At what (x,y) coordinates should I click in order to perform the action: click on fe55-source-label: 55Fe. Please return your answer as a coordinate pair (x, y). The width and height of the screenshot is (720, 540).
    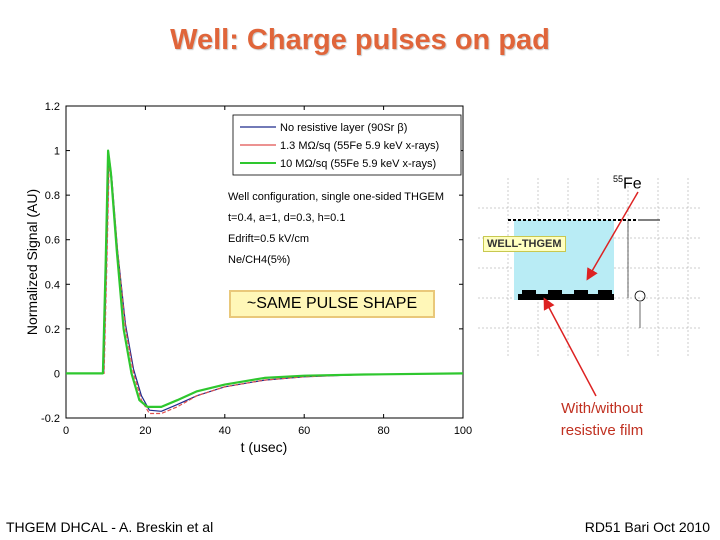
    Looking at the image, I should click on (627, 183).